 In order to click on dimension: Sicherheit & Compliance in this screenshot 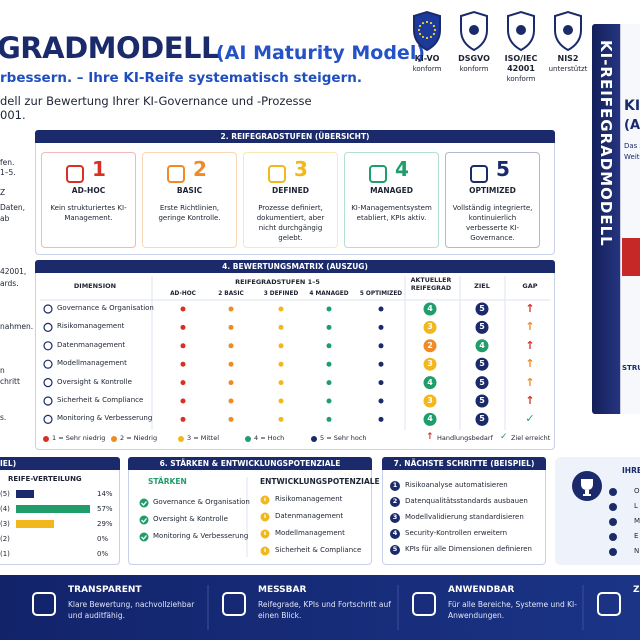, I will do `click(100, 400)`.